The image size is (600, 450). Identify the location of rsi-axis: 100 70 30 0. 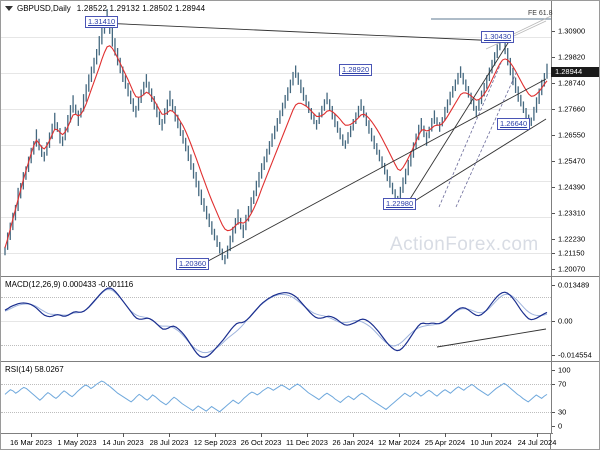
(575, 398).